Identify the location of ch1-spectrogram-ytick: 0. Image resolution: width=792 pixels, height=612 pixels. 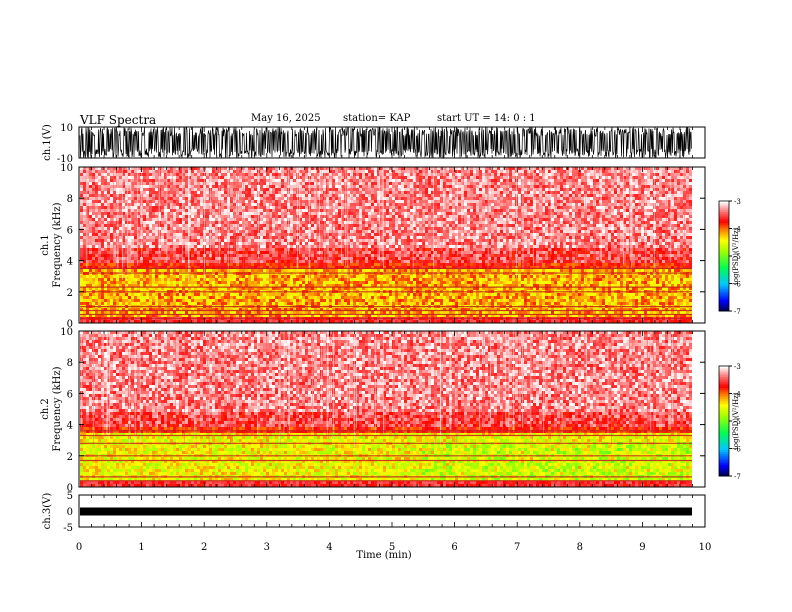
(70, 324).